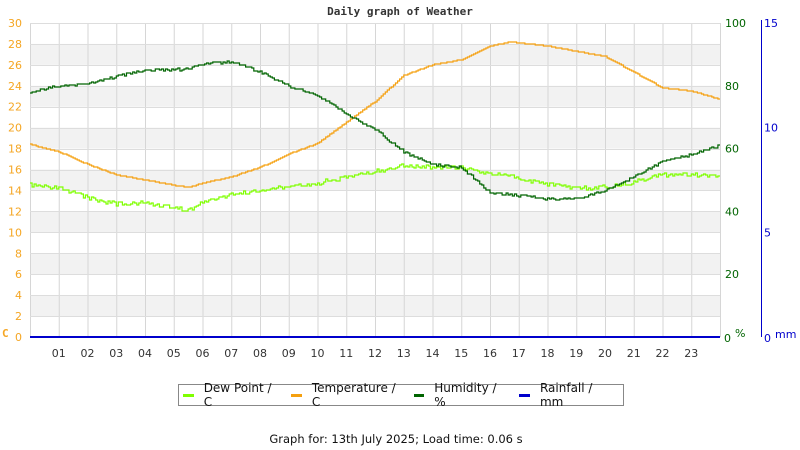 This screenshot has height=450, width=800. I want to click on svg-text: 03, so click(116, 353).